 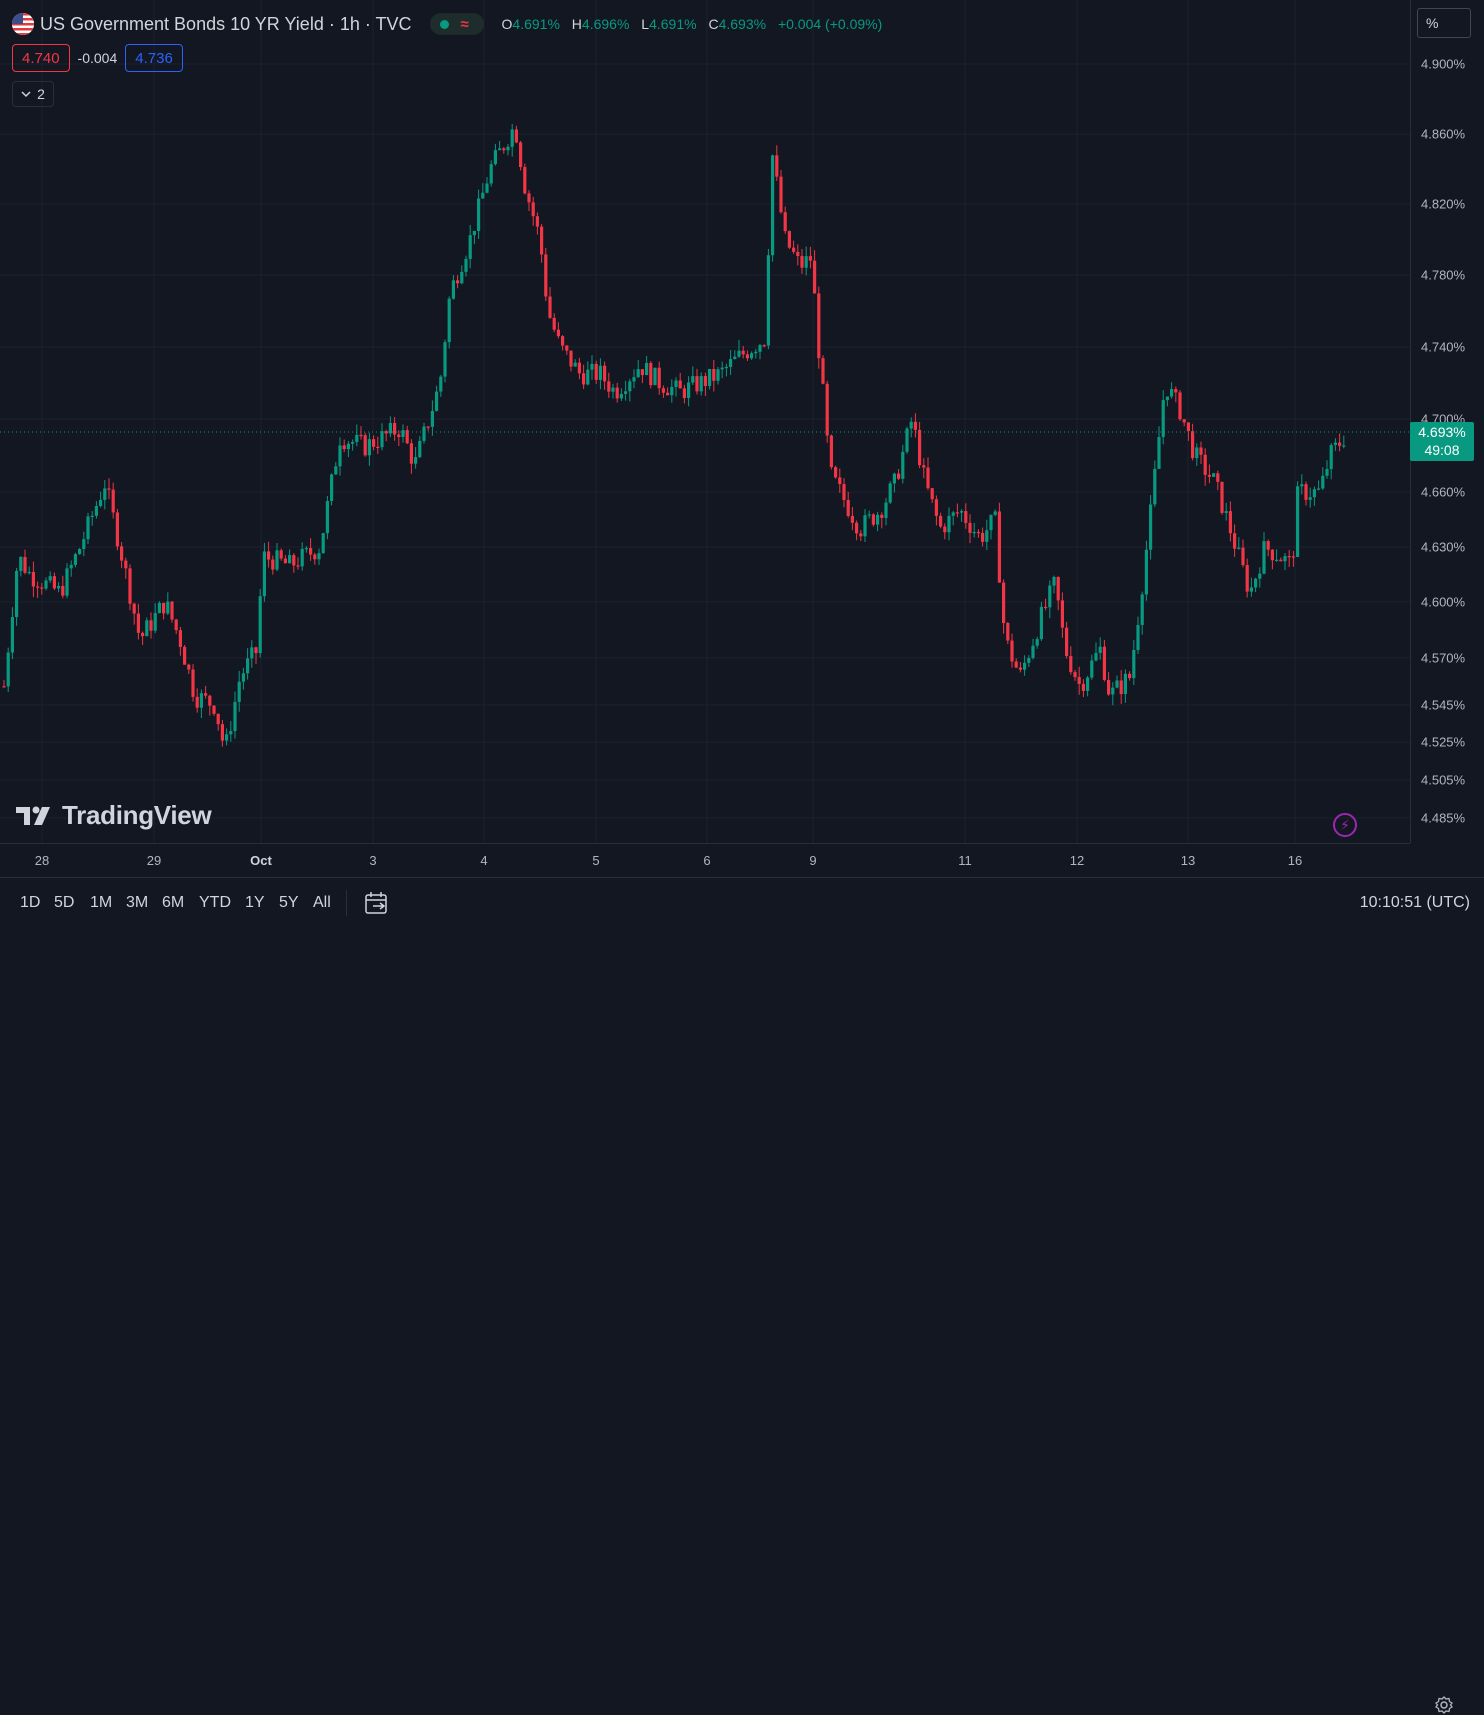 I want to click on flash-icon: ⚡, so click(x=1345, y=825).